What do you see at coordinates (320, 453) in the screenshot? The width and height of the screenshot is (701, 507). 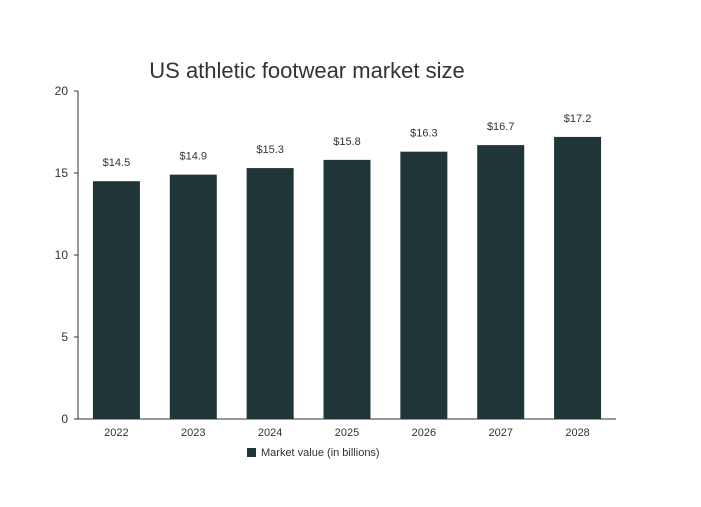 I see `legend-label: Market value (in billions)` at bounding box center [320, 453].